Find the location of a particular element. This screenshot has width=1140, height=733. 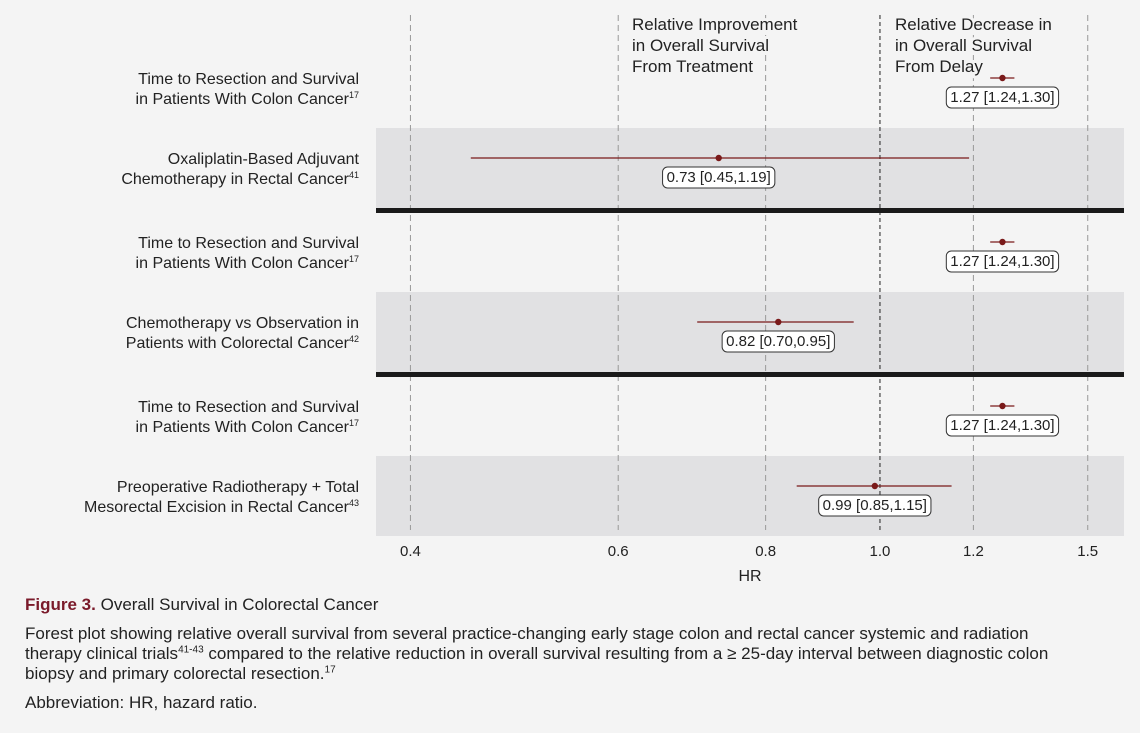

row-label: Preoperative Radiotherapy + Total is located at coordinates (238, 487).